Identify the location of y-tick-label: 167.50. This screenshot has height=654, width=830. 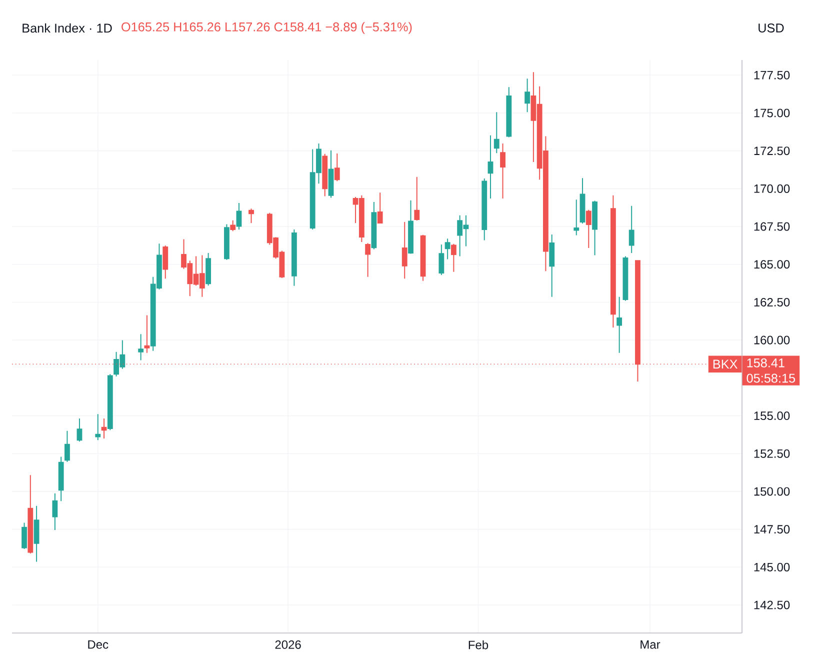
(772, 226).